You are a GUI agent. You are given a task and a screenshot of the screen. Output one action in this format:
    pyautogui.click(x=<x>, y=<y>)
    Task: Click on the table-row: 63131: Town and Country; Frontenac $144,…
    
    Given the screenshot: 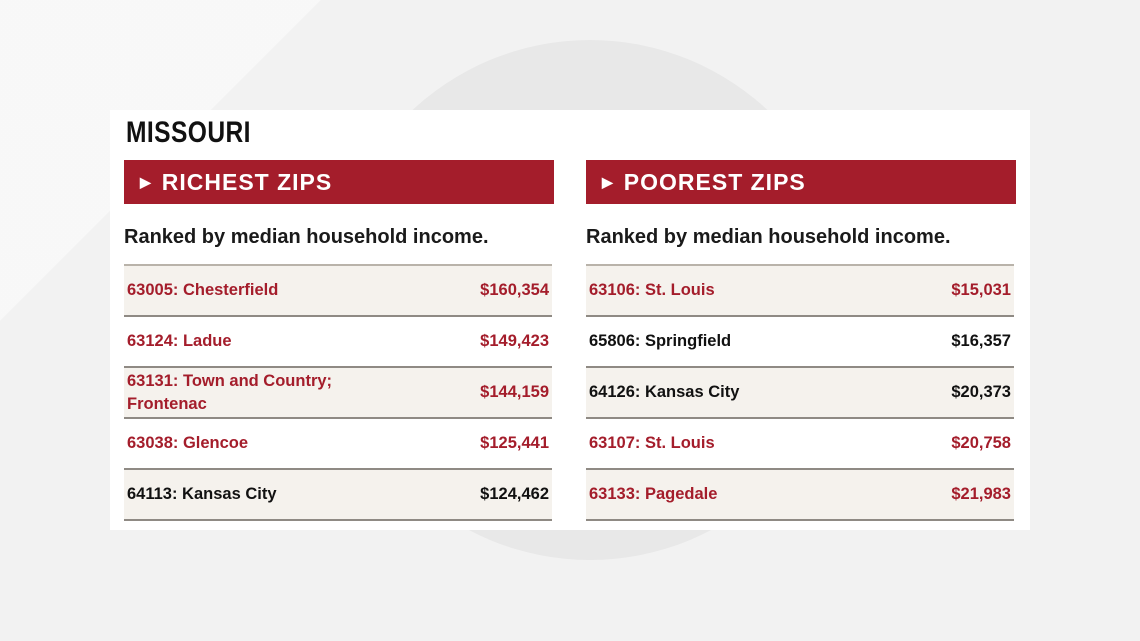 What is the action you would take?
    pyautogui.click(x=338, y=393)
    